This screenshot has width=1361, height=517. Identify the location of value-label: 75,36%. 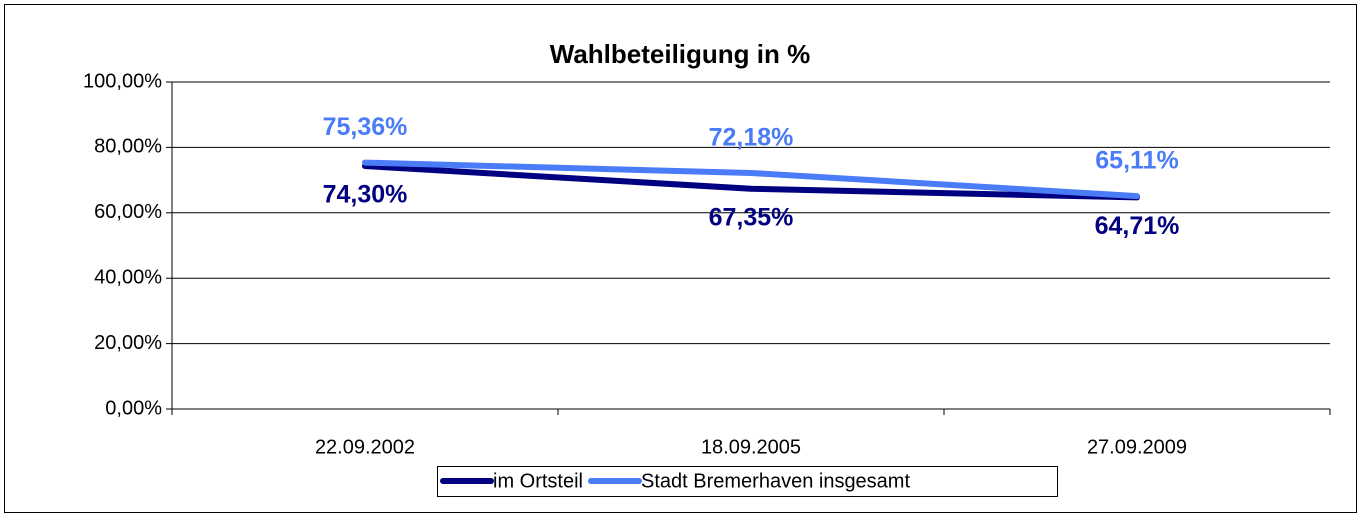
(365, 127).